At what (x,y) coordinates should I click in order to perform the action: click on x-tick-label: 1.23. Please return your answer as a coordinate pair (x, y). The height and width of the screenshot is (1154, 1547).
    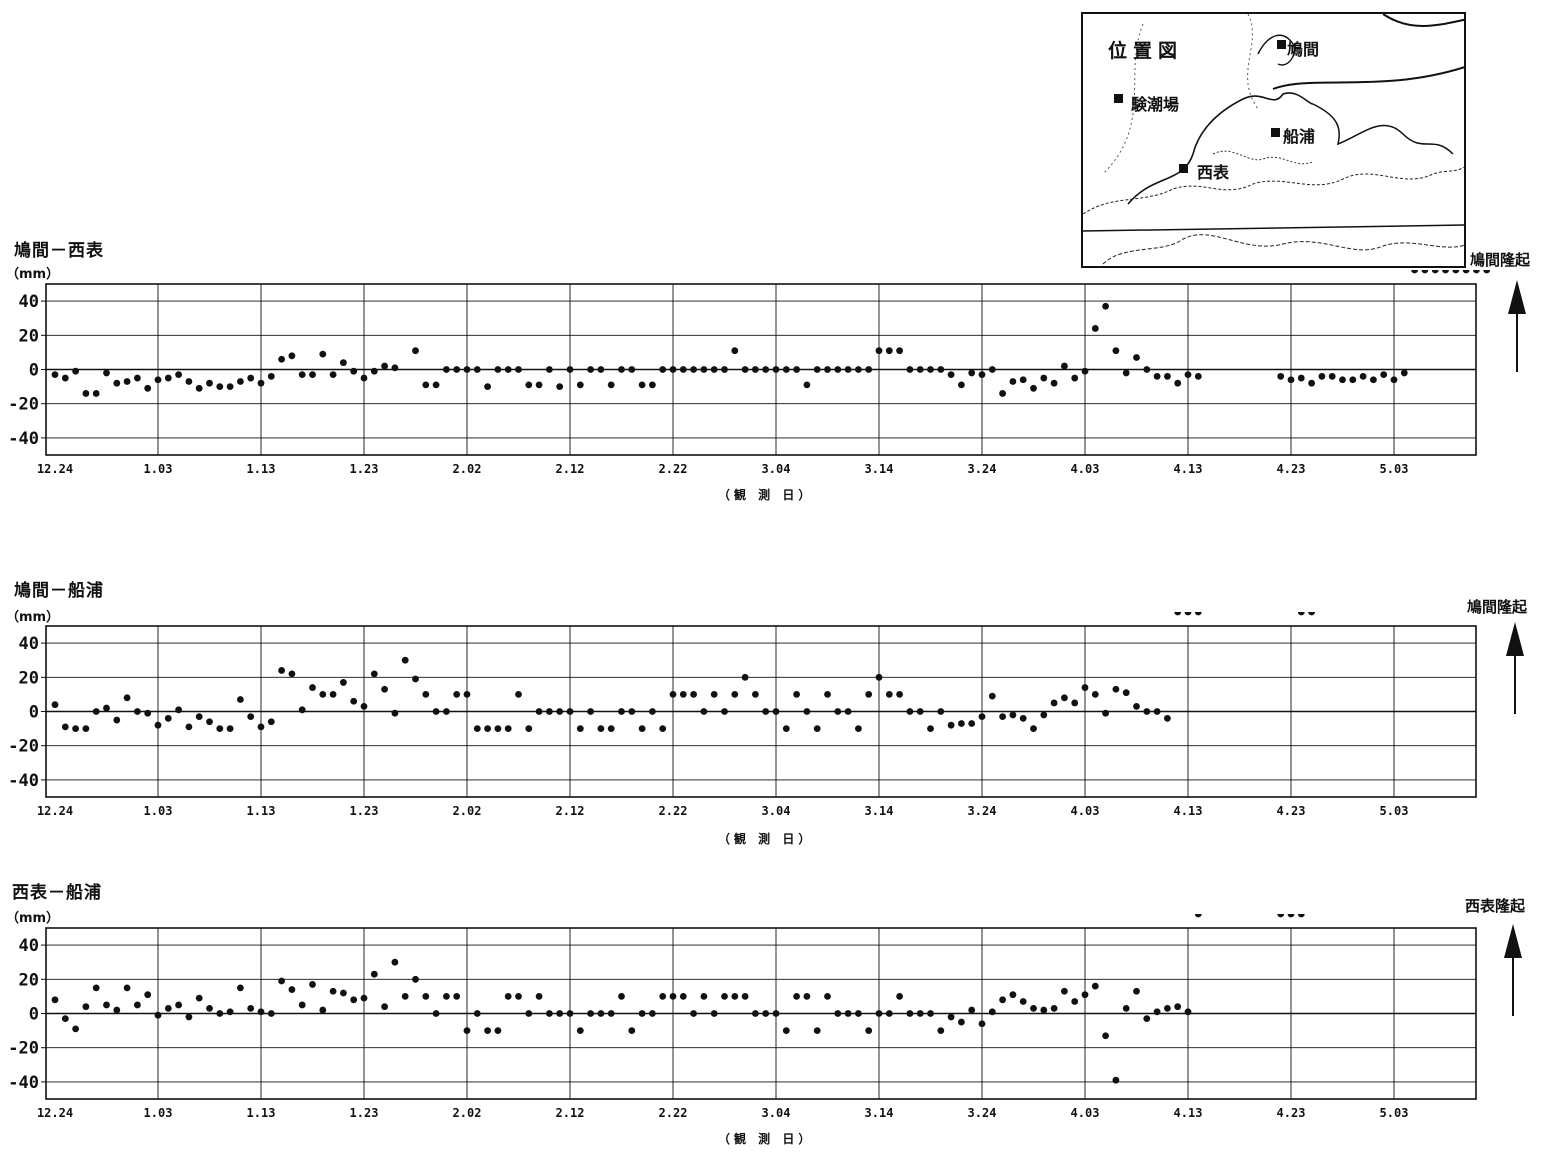
    Looking at the image, I should click on (364, 469).